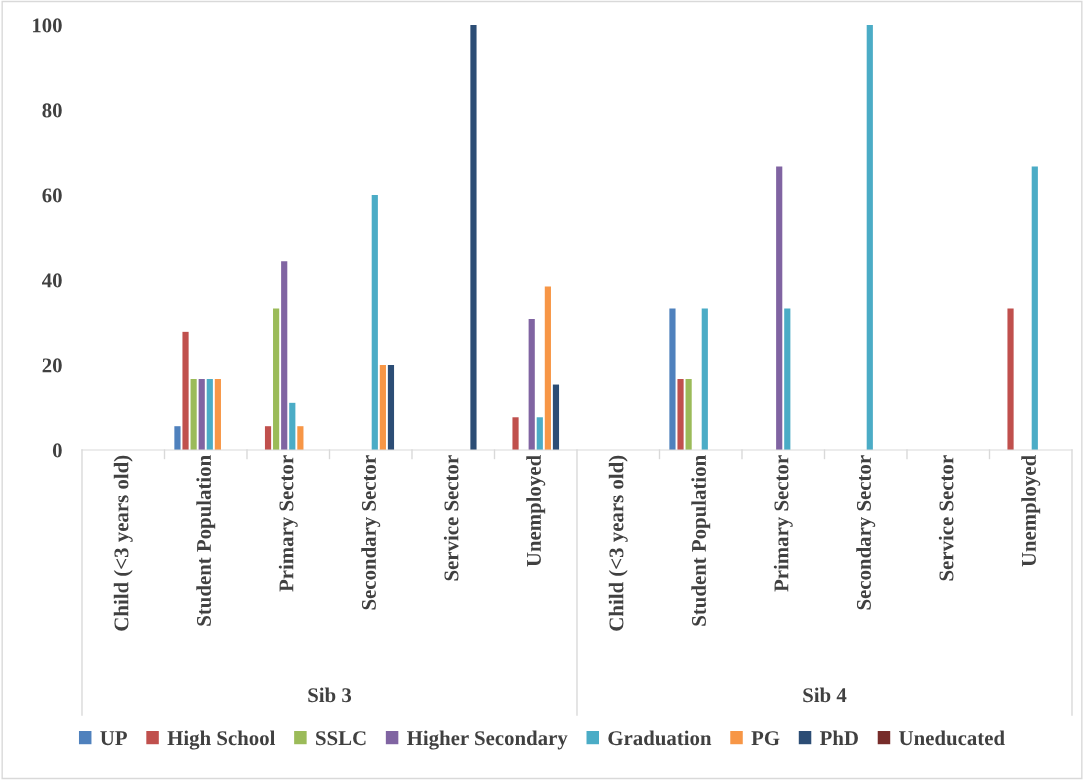 The width and height of the screenshot is (1084, 780). What do you see at coordinates (341, 738) in the screenshot?
I see `legend-label: SSLC` at bounding box center [341, 738].